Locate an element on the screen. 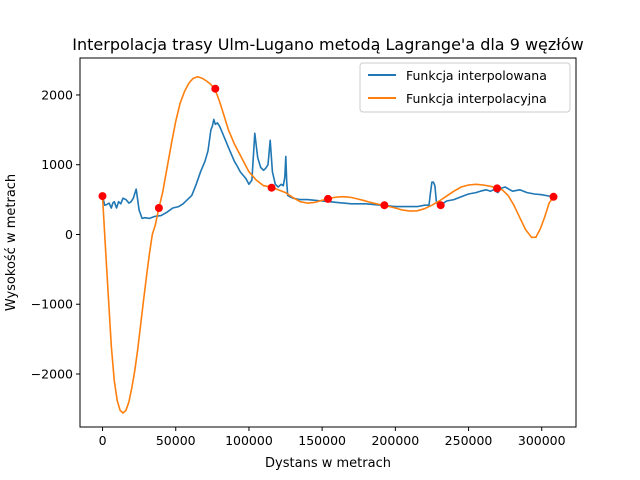 This screenshot has height=480, width=640. y-tick-label: 0 is located at coordinates (69, 234).